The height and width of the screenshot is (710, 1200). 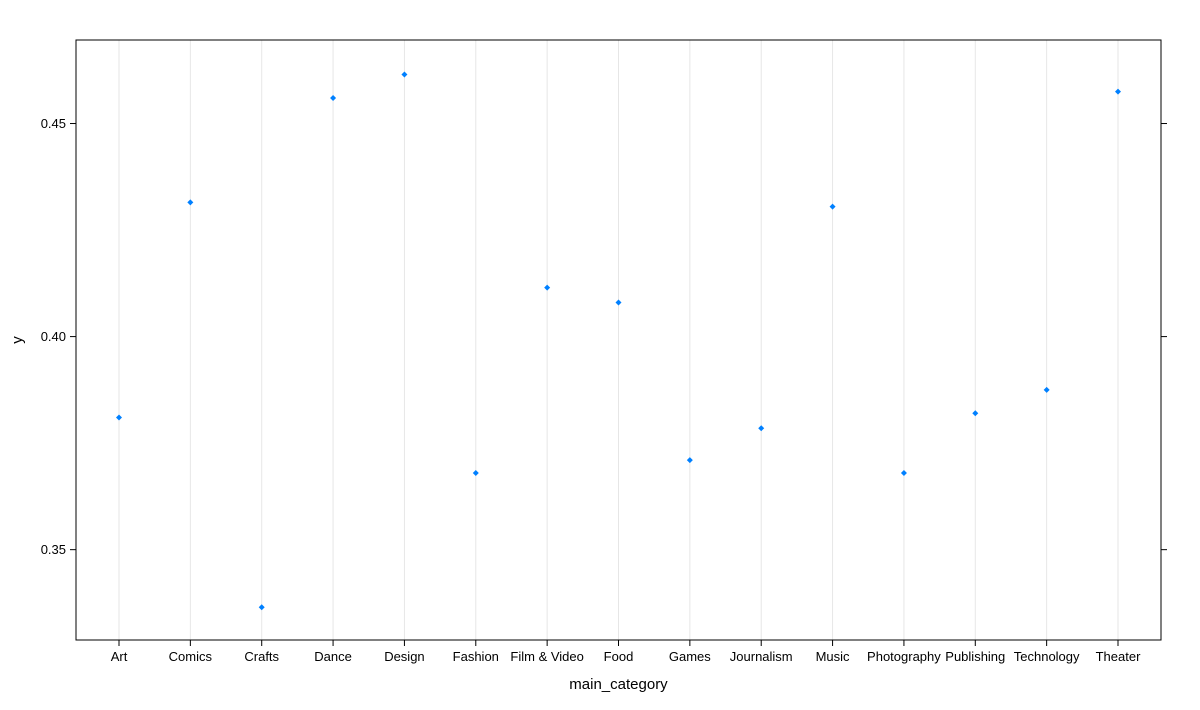 I want to click on x-tick-label: Photography, so click(x=904, y=656).